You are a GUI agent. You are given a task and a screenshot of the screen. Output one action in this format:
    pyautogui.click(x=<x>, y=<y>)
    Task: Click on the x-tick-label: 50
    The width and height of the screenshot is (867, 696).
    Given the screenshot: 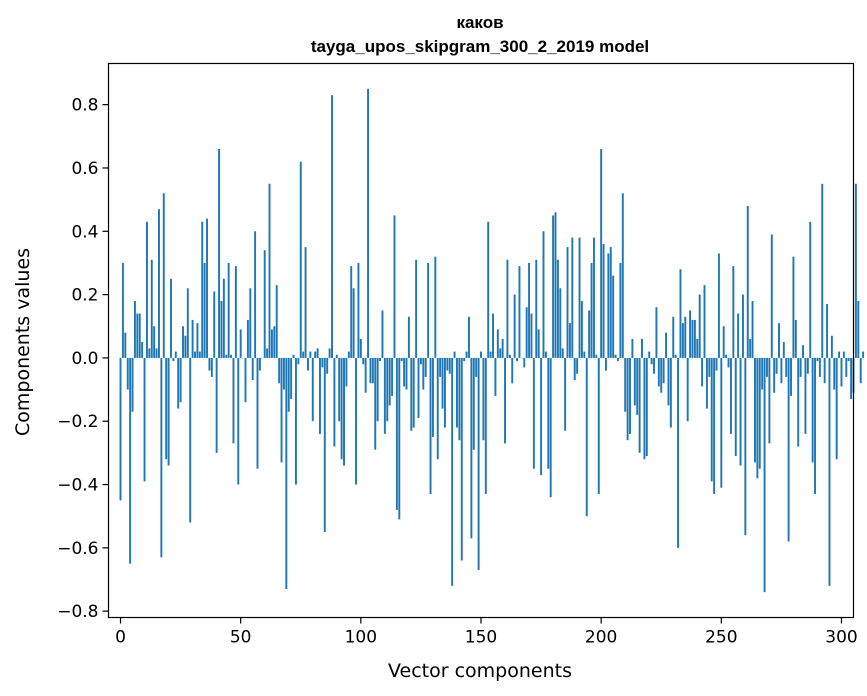 What is the action you would take?
    pyautogui.click(x=241, y=638)
    